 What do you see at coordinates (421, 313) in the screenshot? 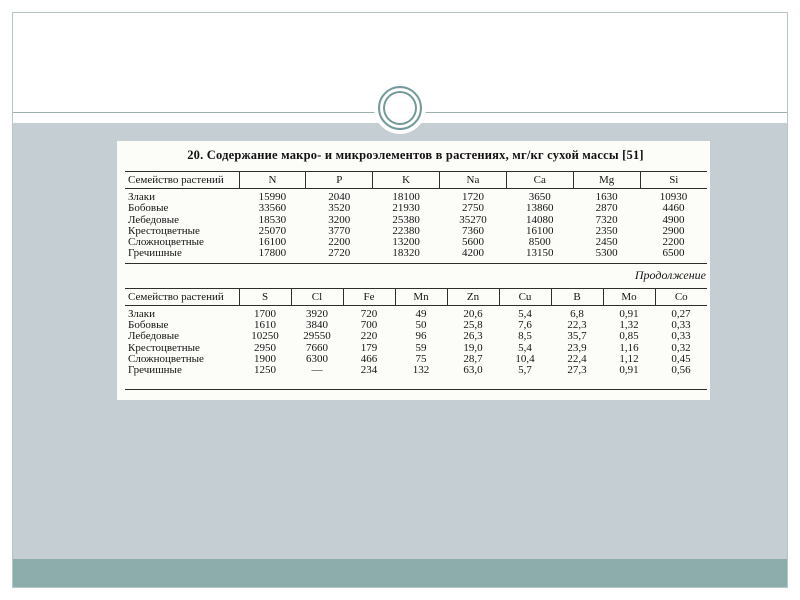
I see `table-cell: 49` at bounding box center [421, 313].